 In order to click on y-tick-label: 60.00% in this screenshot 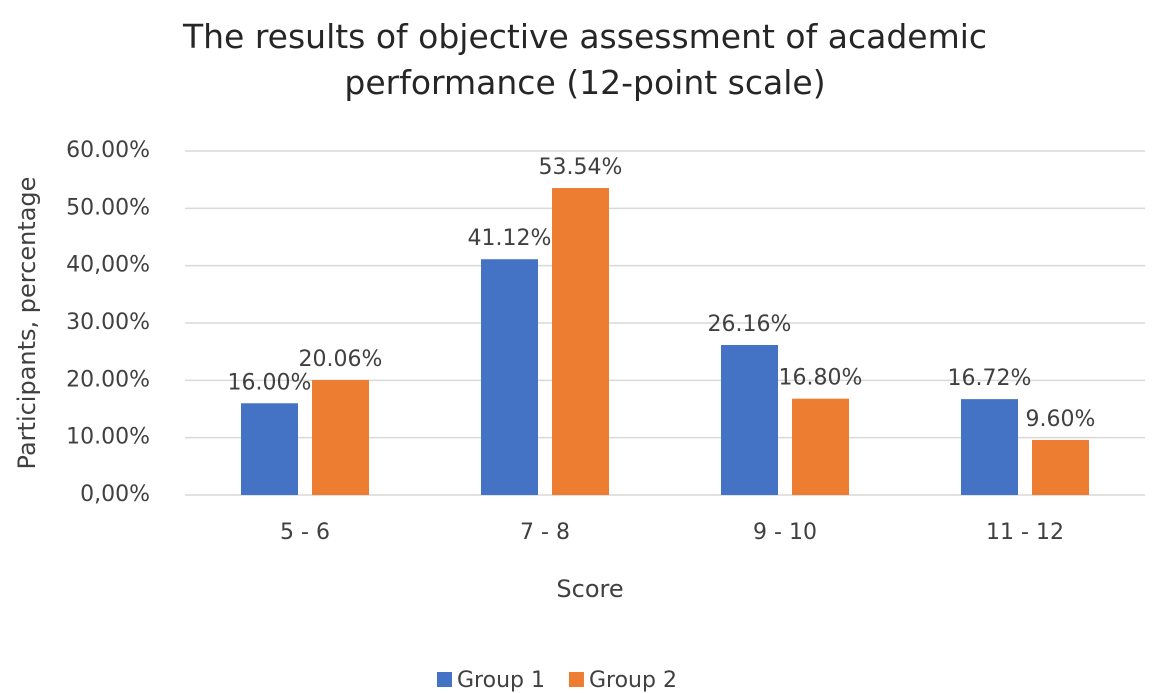, I will do `click(108, 150)`.